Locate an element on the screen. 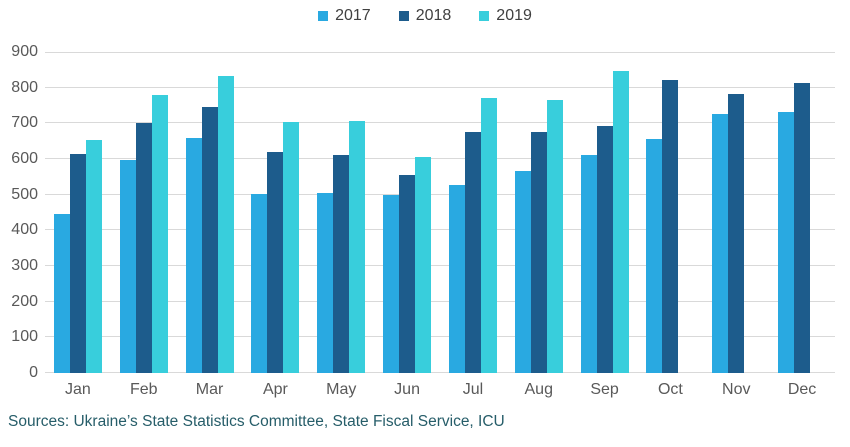 This screenshot has height=447, width=850. bar-may-2018 is located at coordinates (341, 263).